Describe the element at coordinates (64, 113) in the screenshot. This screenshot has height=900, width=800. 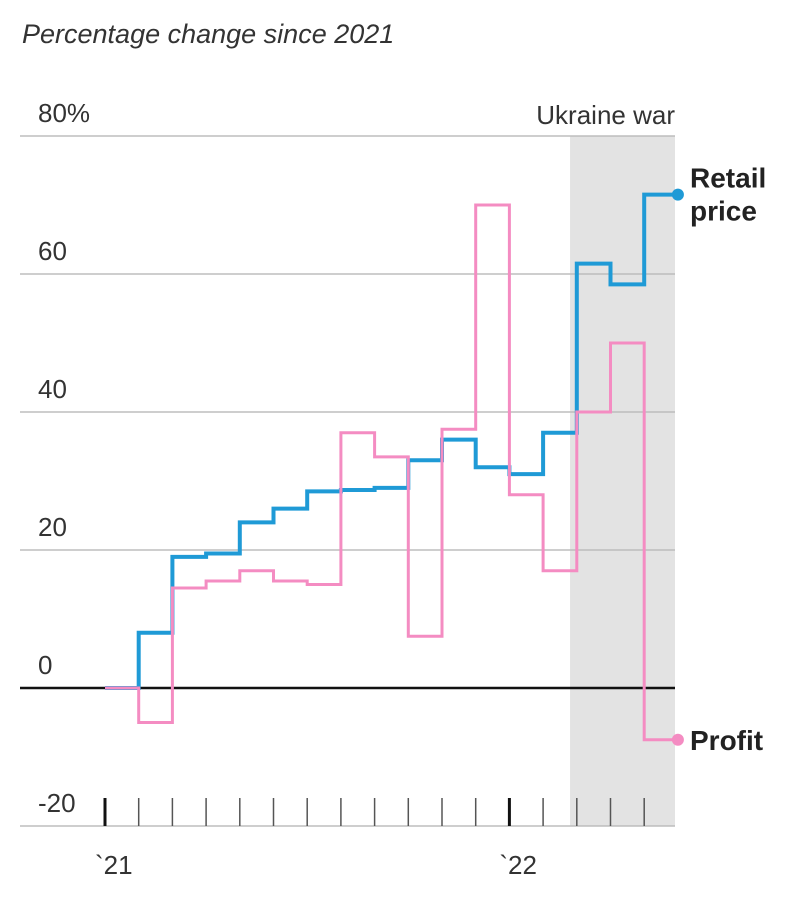
I see `y-tick-label: 80%` at that location.